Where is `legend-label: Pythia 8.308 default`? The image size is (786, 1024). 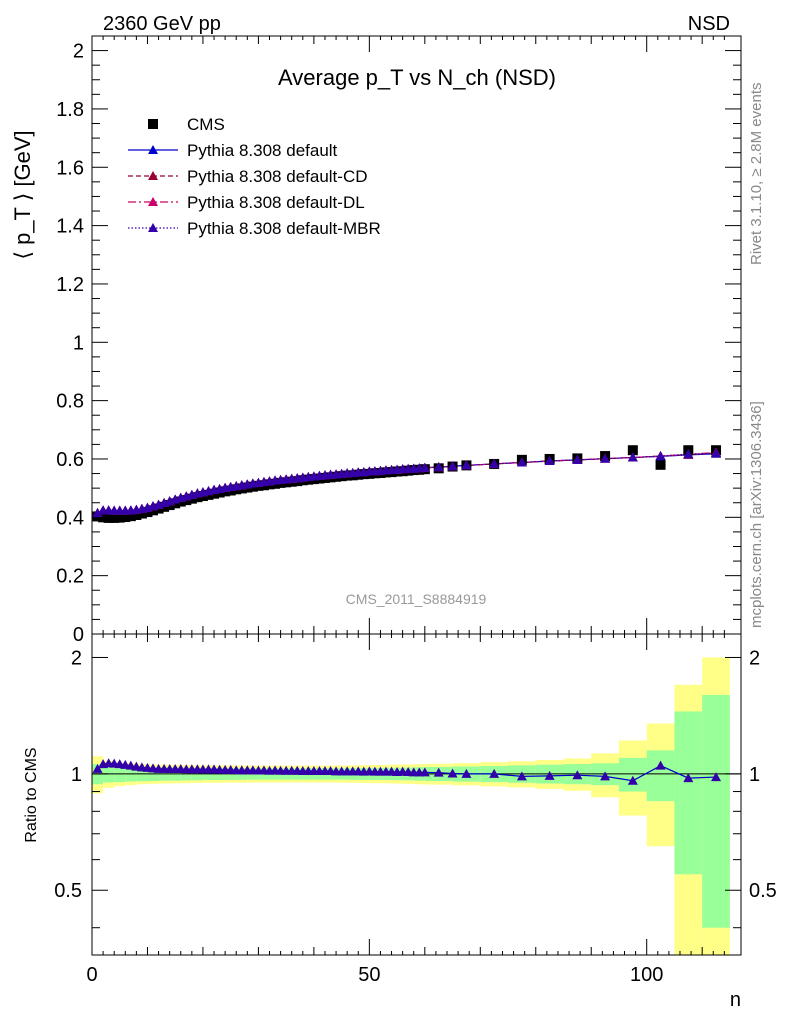
legend-label: Pythia 8.308 default is located at coordinates (262, 150).